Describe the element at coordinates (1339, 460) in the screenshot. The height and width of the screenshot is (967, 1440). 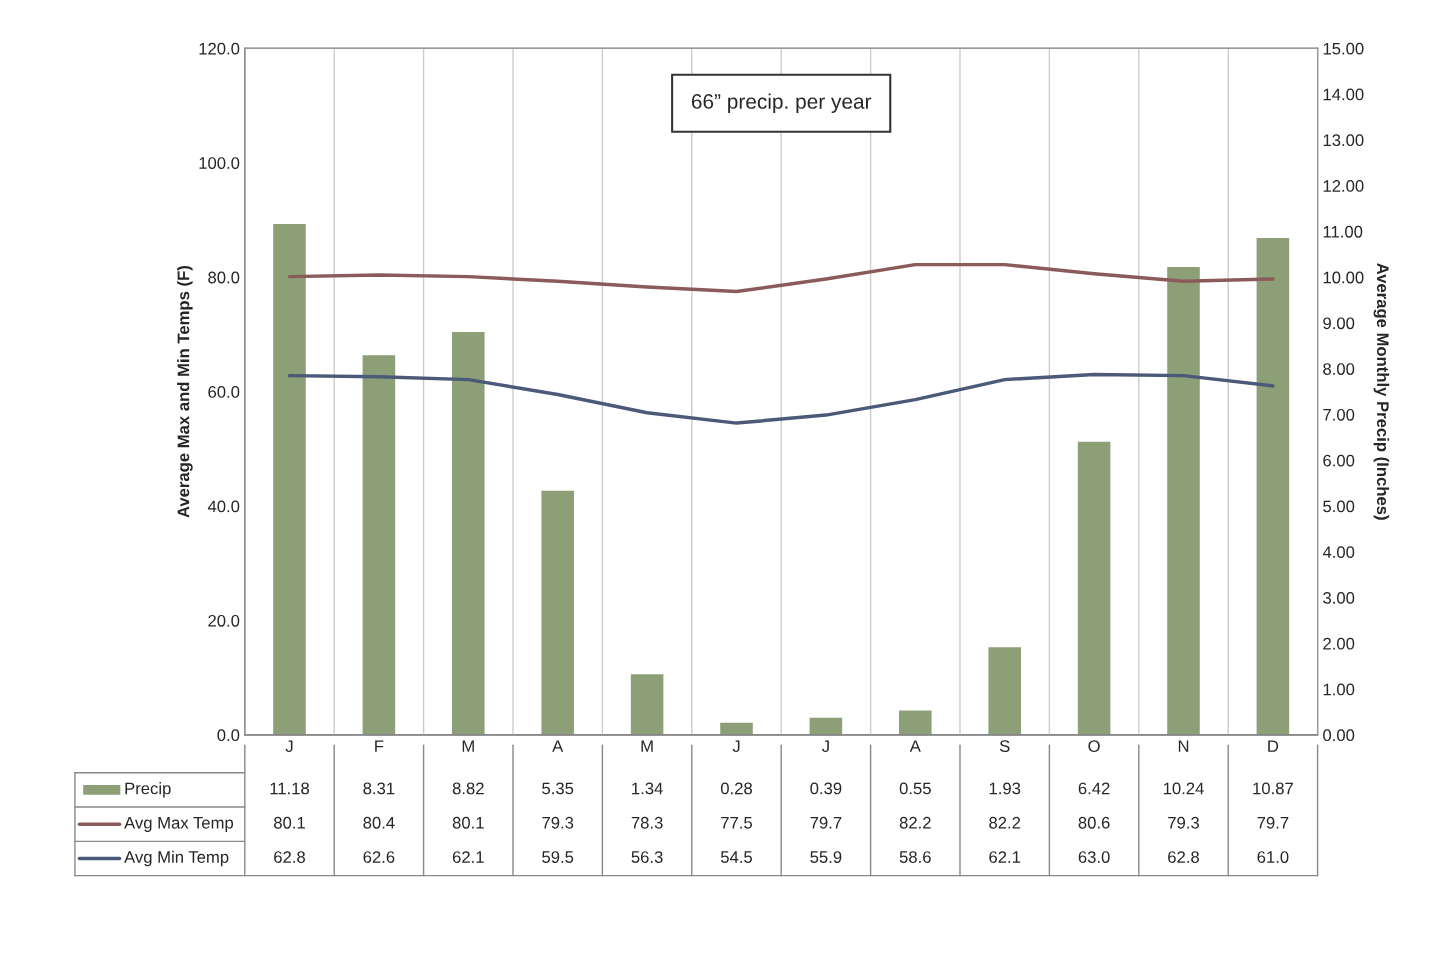
I see `y2-tick-label: 6.00` at that location.